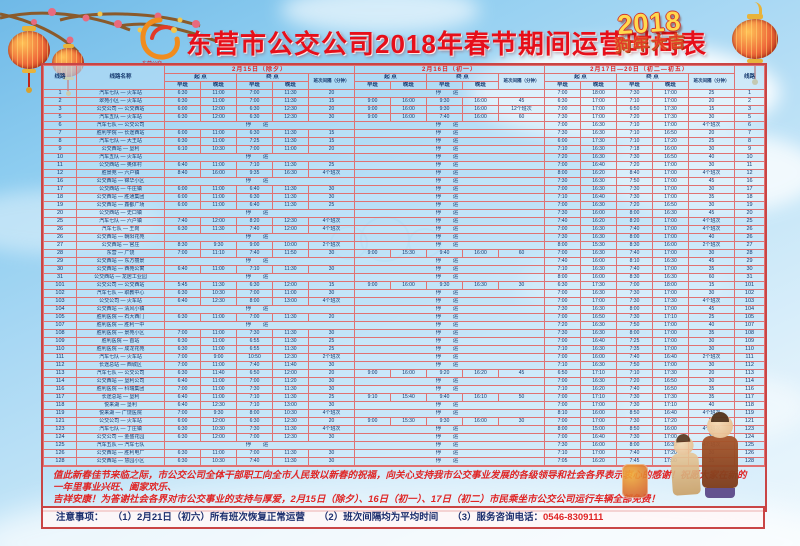  What do you see at coordinates (290, 357) in the screenshot?
I see `time-cell: 12:30` at bounding box center [290, 357].